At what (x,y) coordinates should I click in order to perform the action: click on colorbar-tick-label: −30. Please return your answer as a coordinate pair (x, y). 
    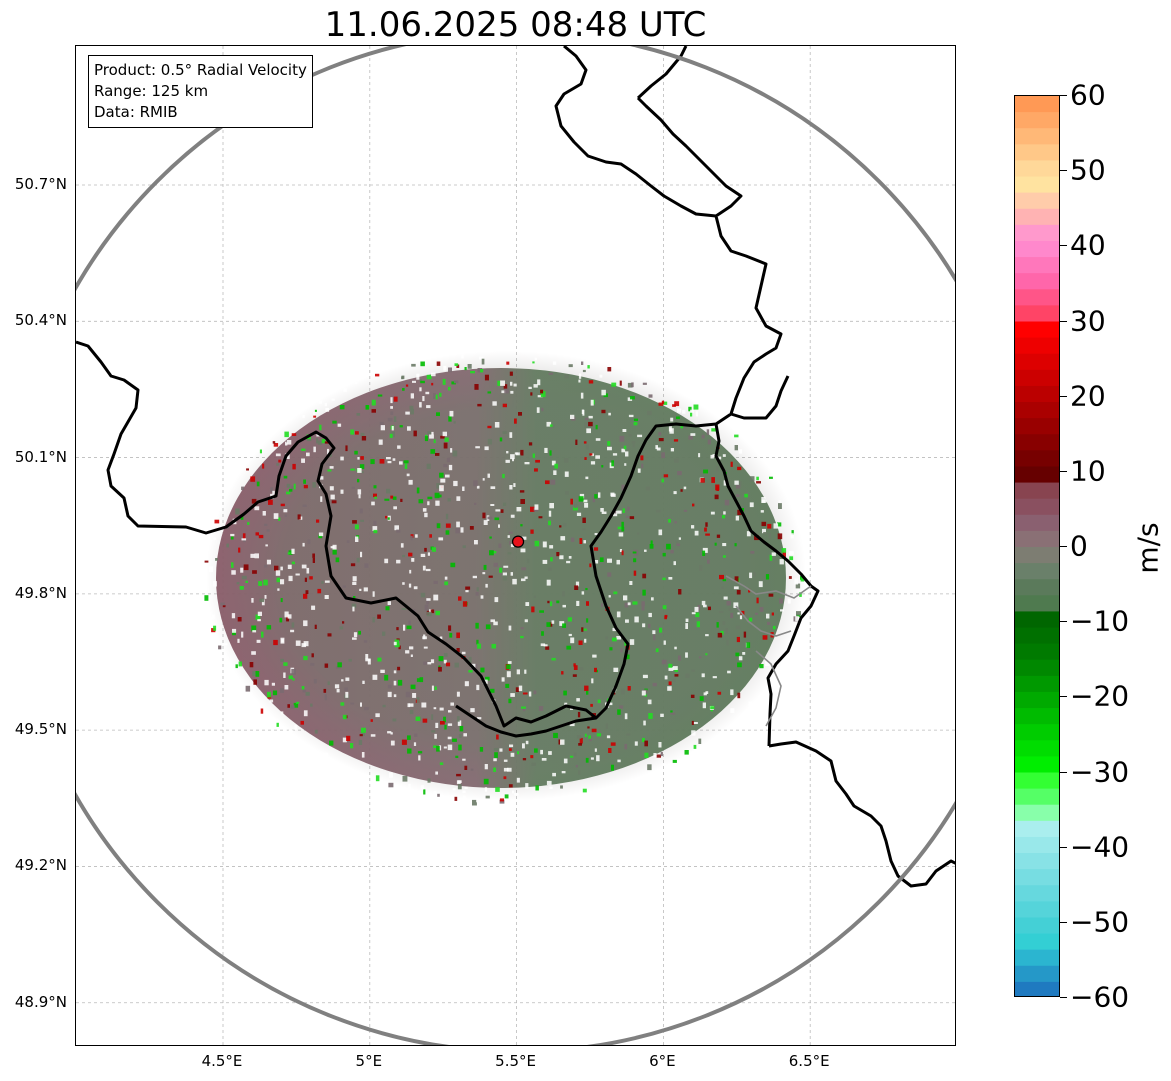
    Looking at the image, I should click on (1100, 771).